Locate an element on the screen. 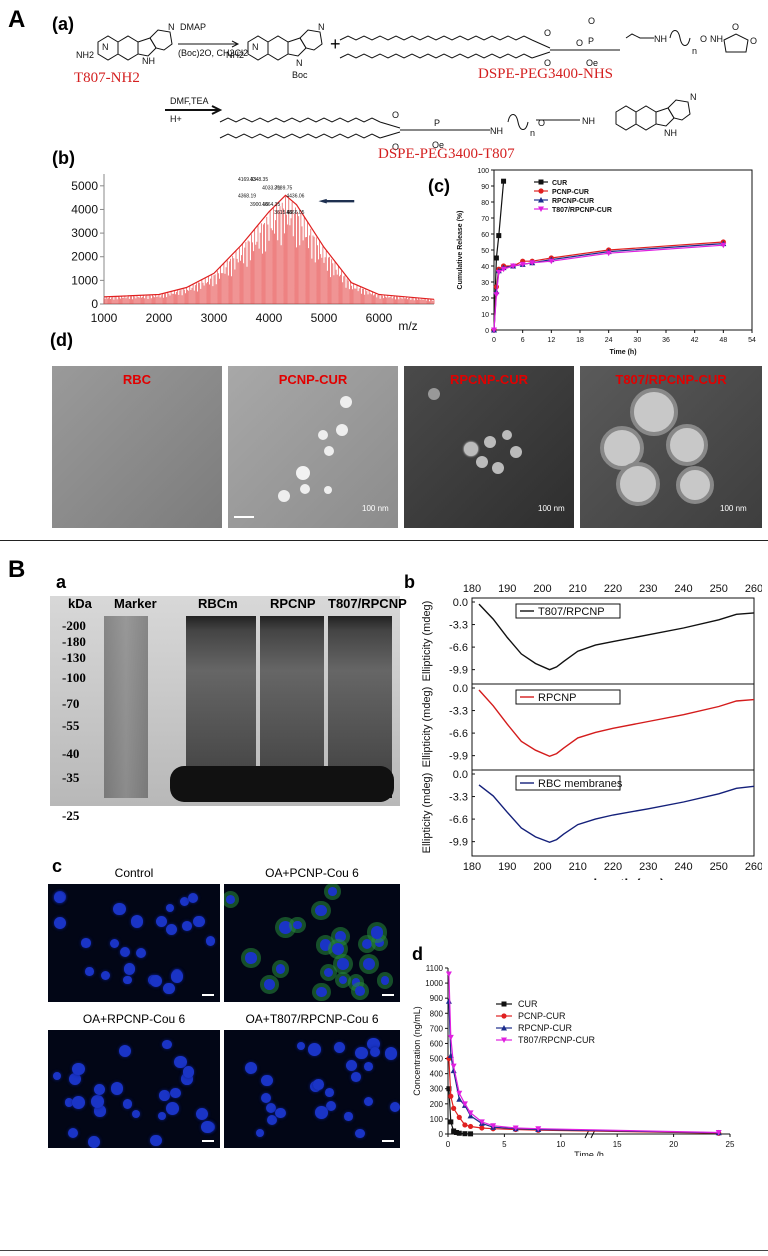  cd-legend-label: RPCNP is located at coordinates (557, 698).